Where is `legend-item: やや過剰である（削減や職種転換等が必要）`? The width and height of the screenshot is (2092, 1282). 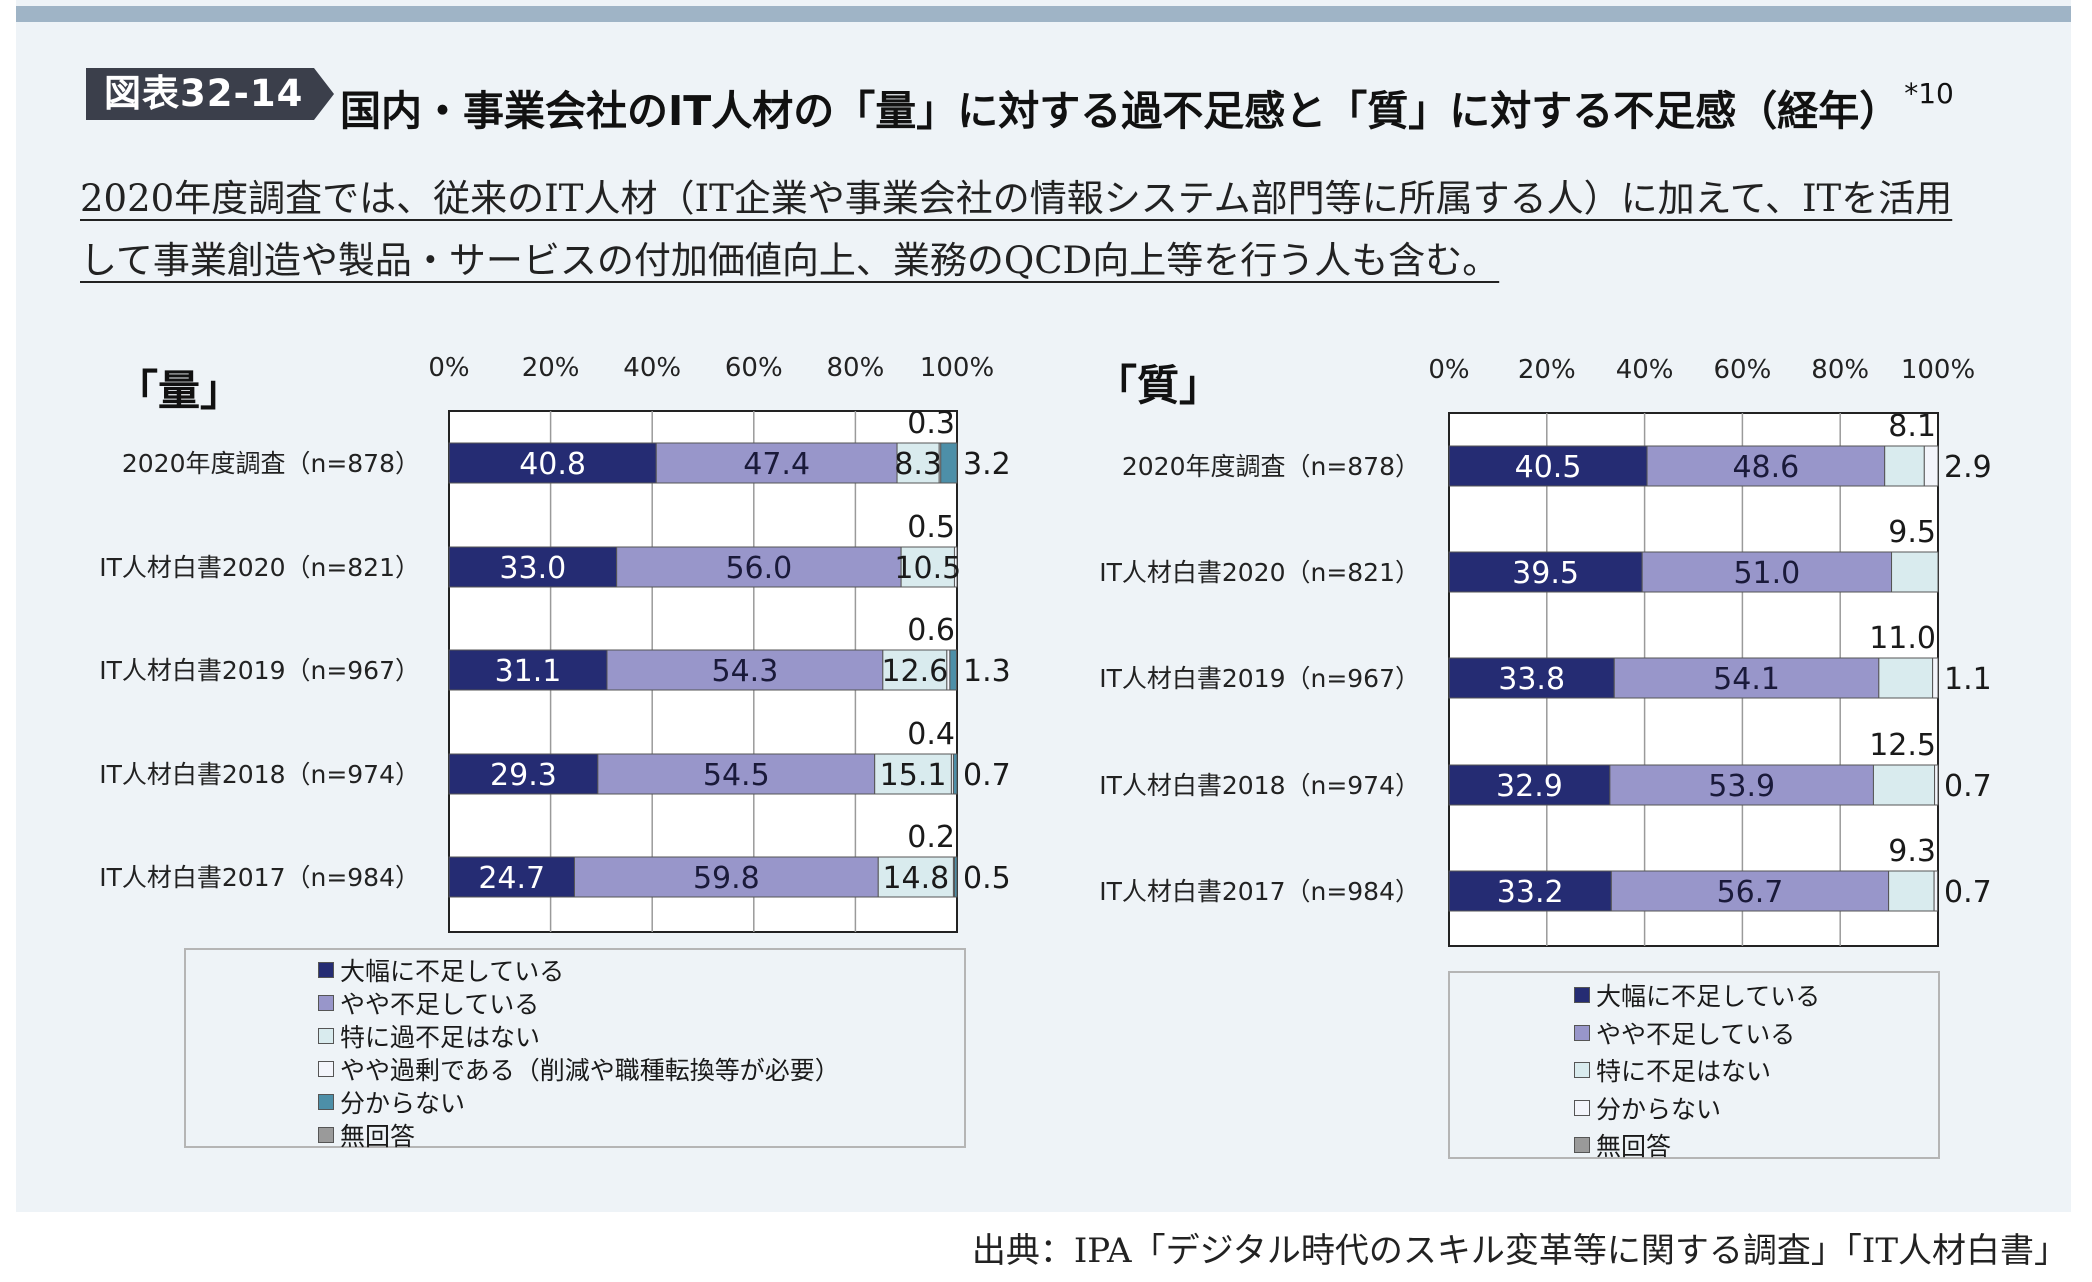 legend-item: やや過剰である（削減や職種転換等が必要） is located at coordinates (579, 1069).